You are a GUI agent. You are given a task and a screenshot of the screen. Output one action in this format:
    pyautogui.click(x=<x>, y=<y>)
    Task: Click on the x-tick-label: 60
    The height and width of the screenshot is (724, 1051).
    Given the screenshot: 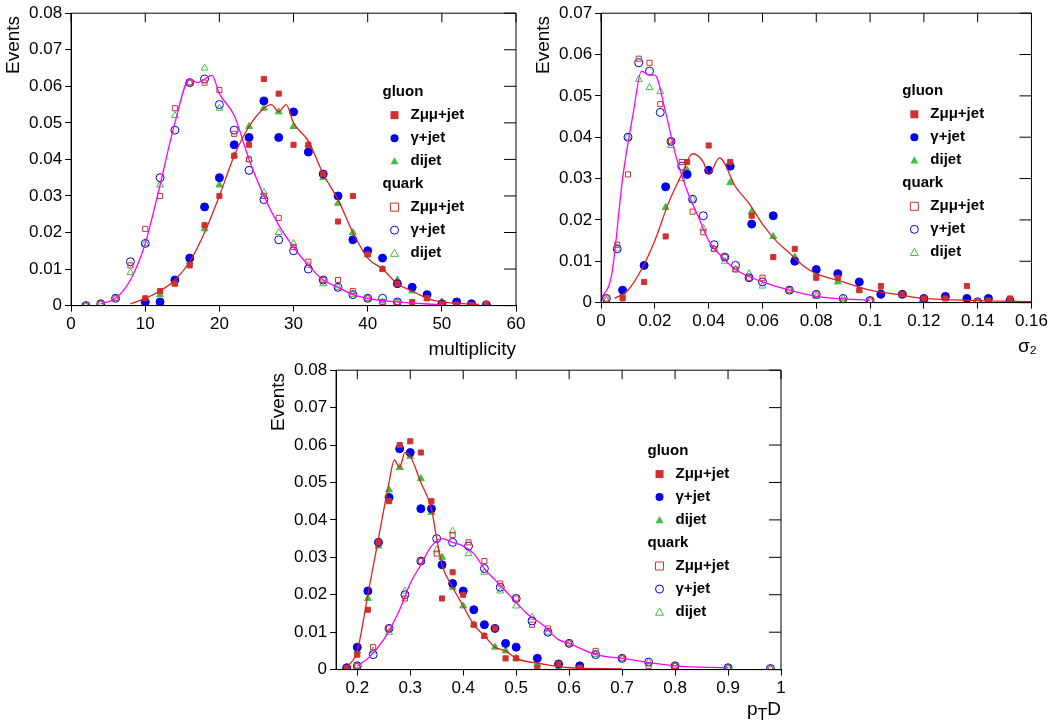 What is the action you would take?
    pyautogui.click(x=516, y=324)
    